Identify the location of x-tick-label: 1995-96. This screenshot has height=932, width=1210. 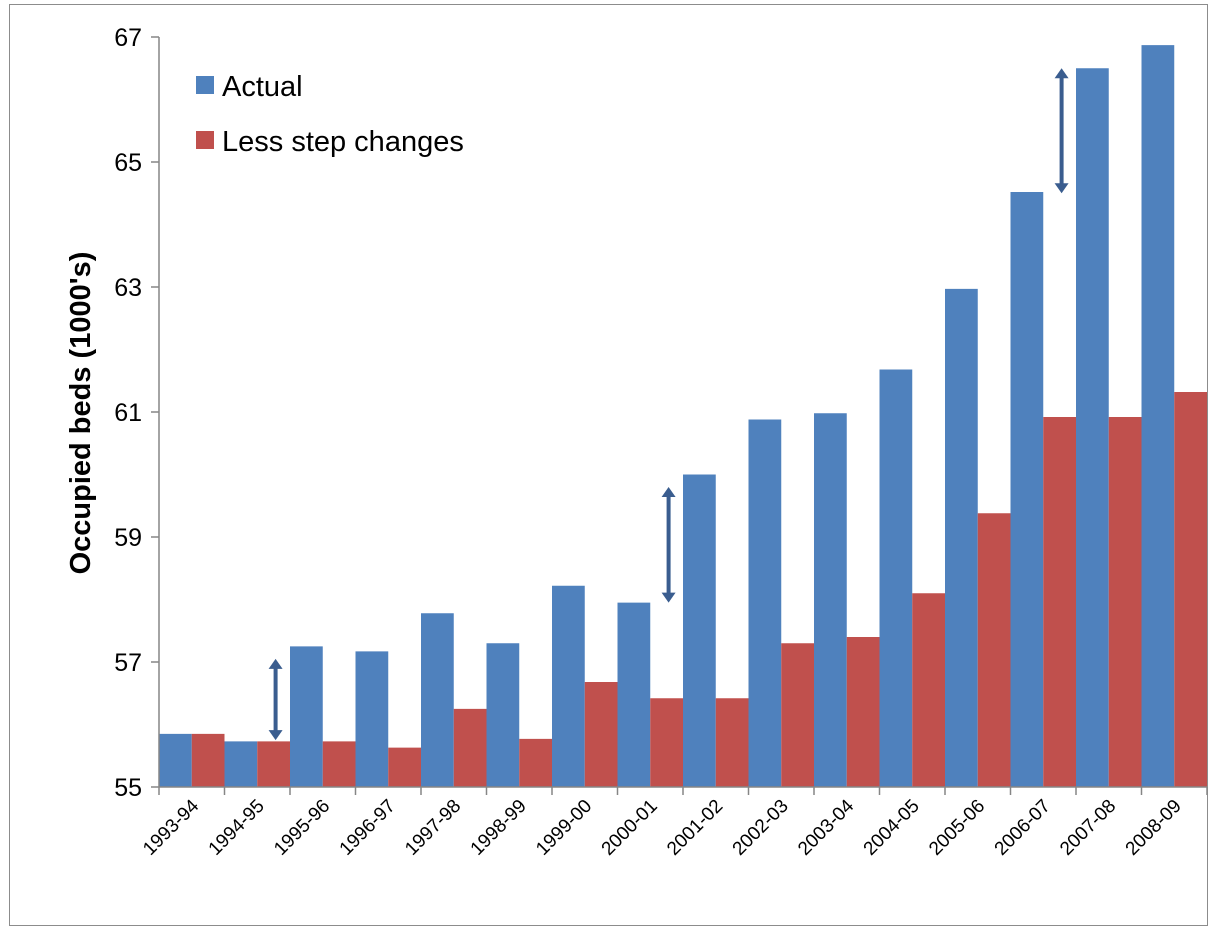
(302, 828).